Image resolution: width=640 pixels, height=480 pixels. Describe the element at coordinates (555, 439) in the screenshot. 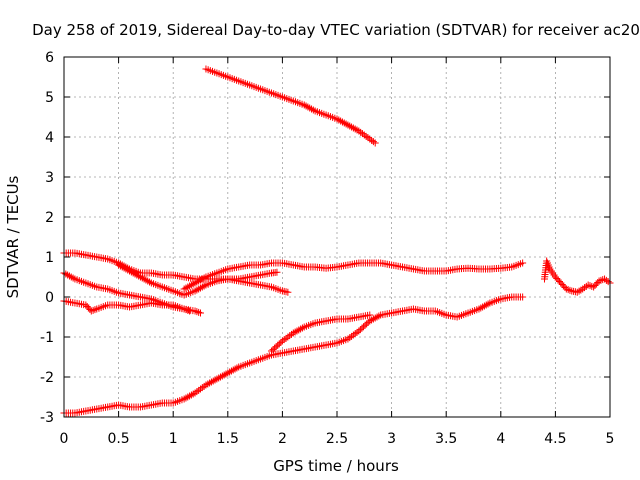

I see `x-tick-label: 4.5` at that location.